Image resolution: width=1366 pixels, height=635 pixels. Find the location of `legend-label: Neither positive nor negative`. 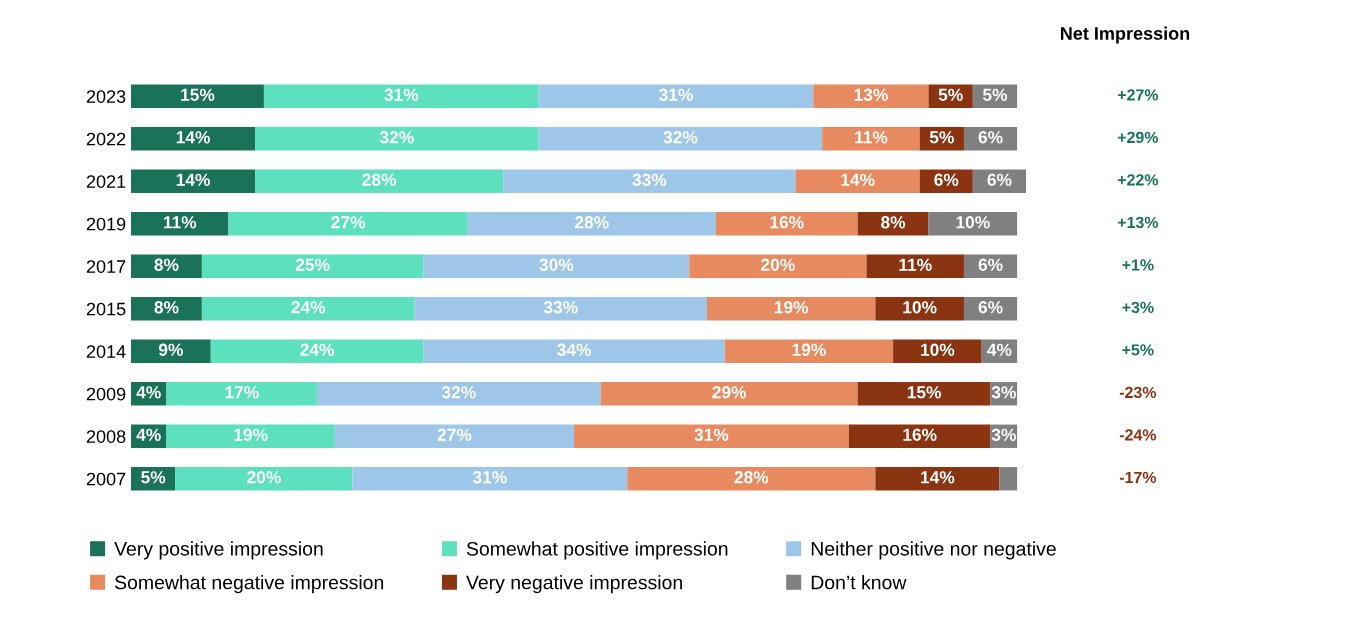

legend-label: Neither positive nor negative is located at coordinates (933, 550).